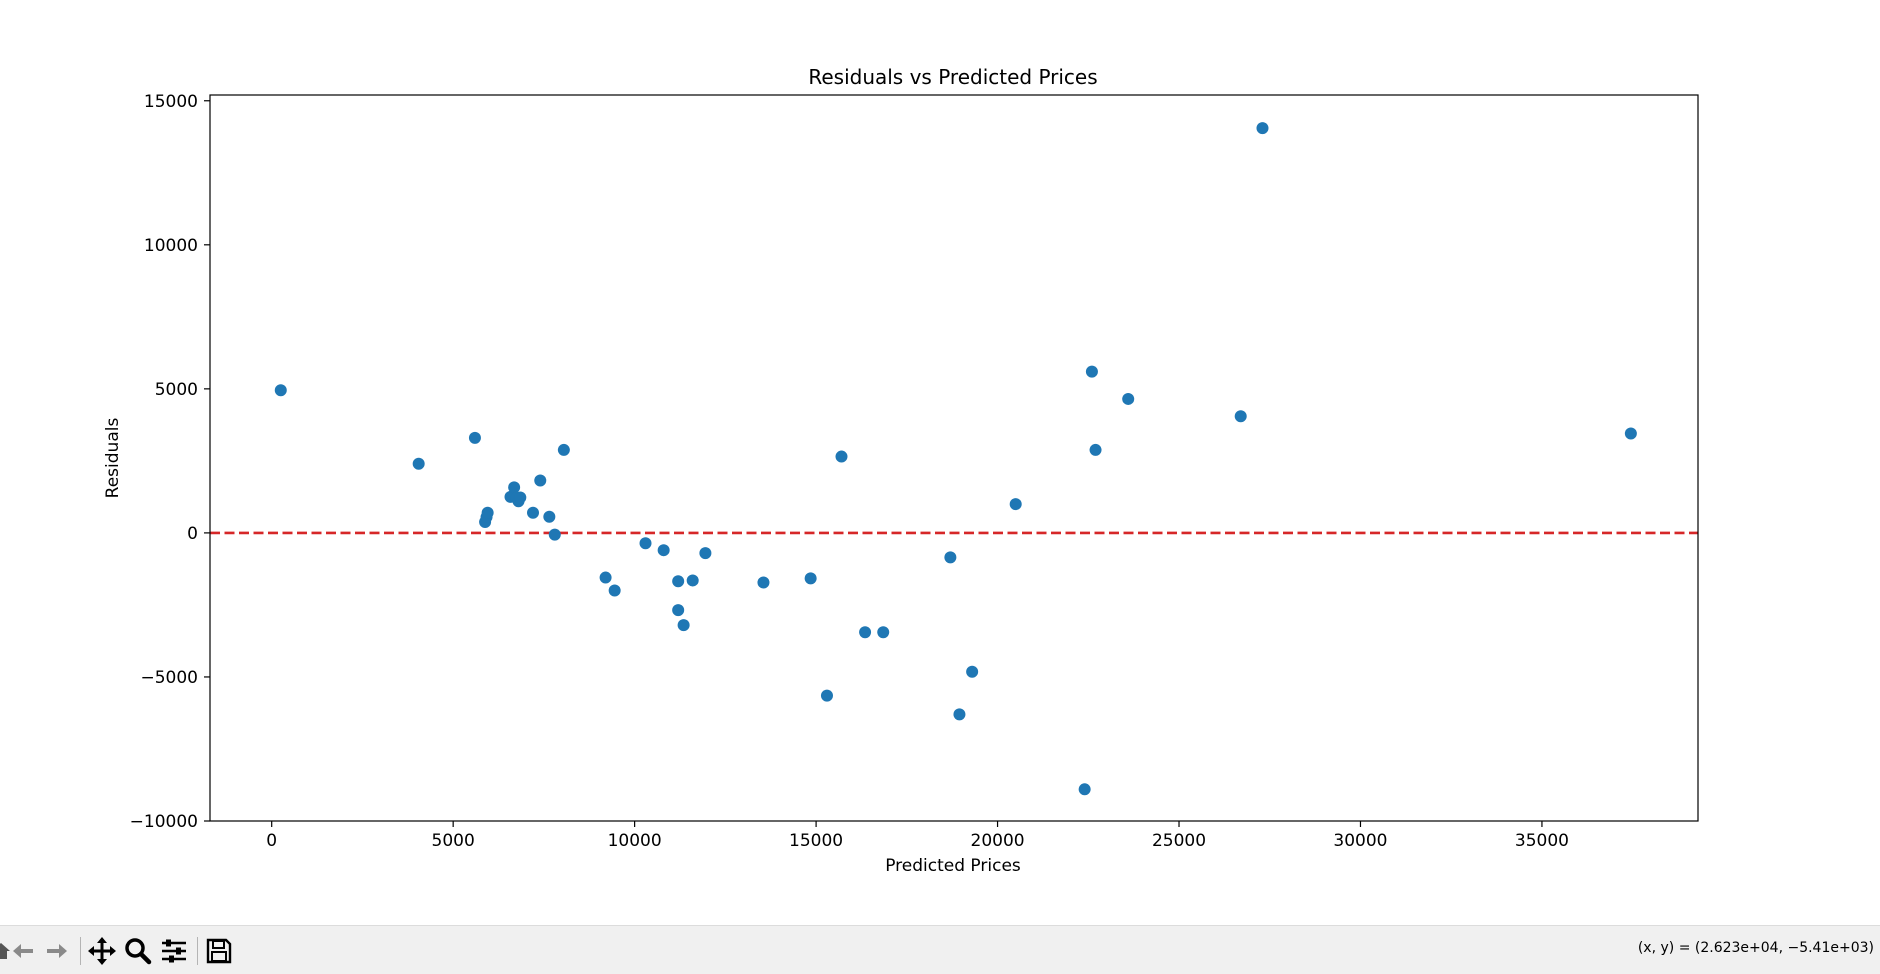 This screenshot has height=974, width=1880. What do you see at coordinates (170, 462) in the screenshot?
I see `y-axis: −10000 −5000 0 5000 10000 15000` at bounding box center [170, 462].